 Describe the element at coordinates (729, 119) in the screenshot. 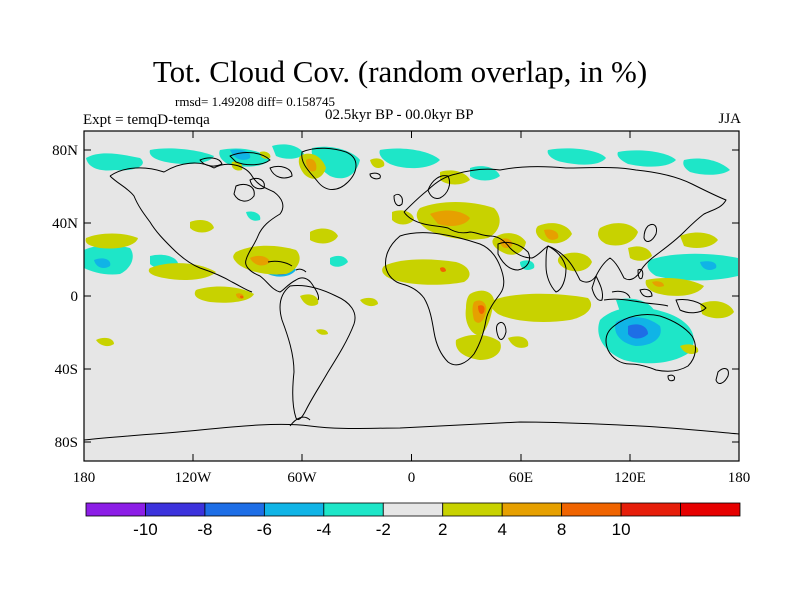

I see `season-label: JJA` at that location.